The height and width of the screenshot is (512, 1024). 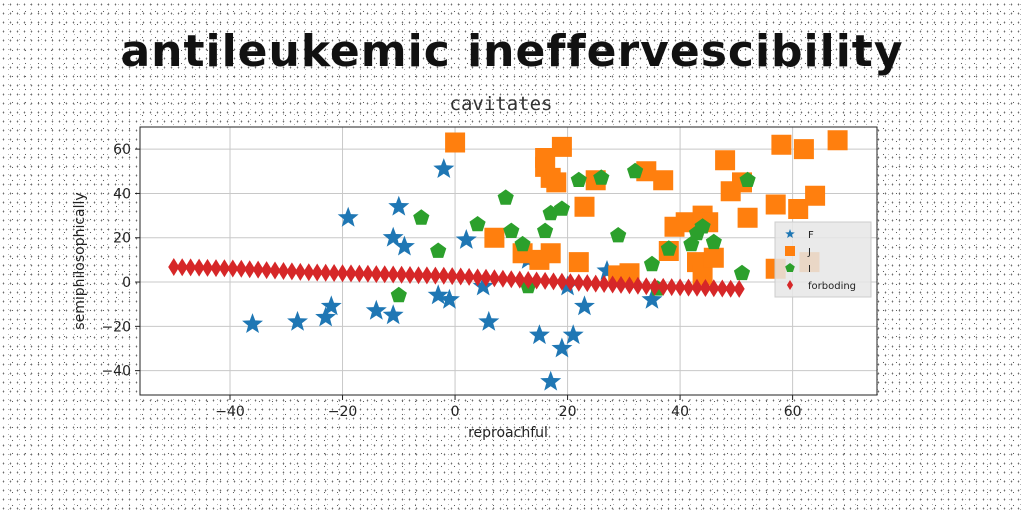 I want to click on y-axis-label: semiphilosophically, so click(x=80, y=260).